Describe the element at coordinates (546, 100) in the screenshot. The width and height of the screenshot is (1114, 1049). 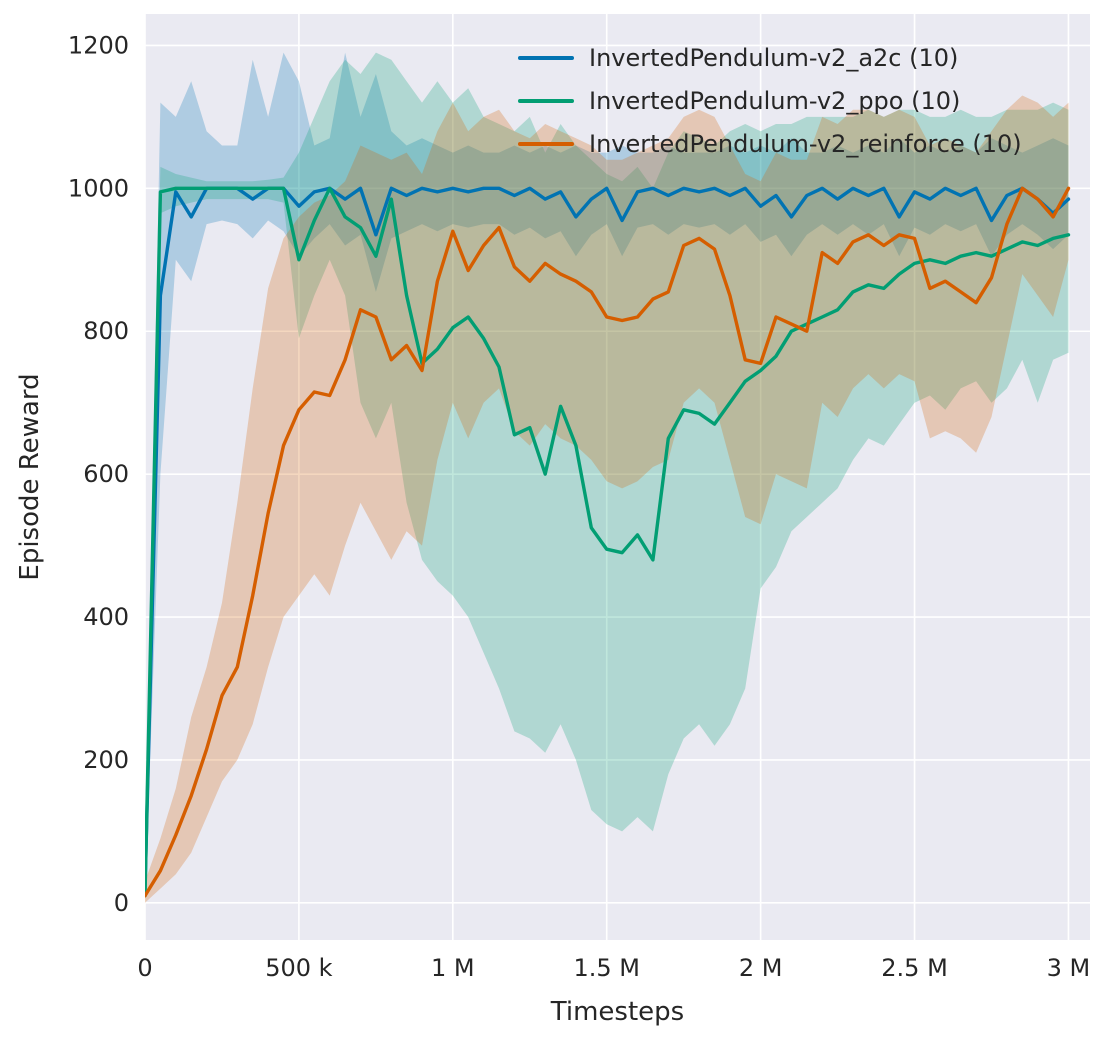
I see `legend-line-swatch-ppo` at that location.